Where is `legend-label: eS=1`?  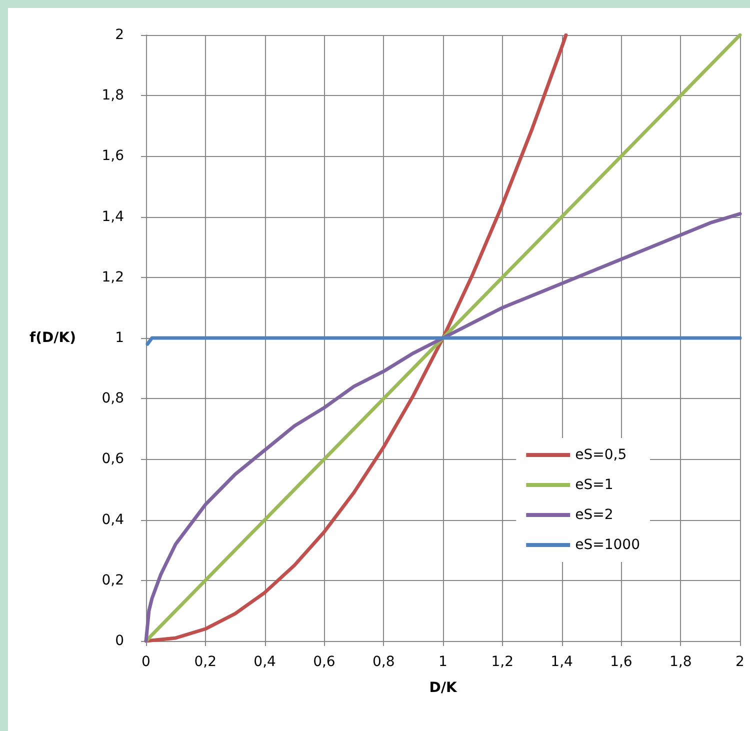 legend-label: eS=1 is located at coordinates (594, 485).